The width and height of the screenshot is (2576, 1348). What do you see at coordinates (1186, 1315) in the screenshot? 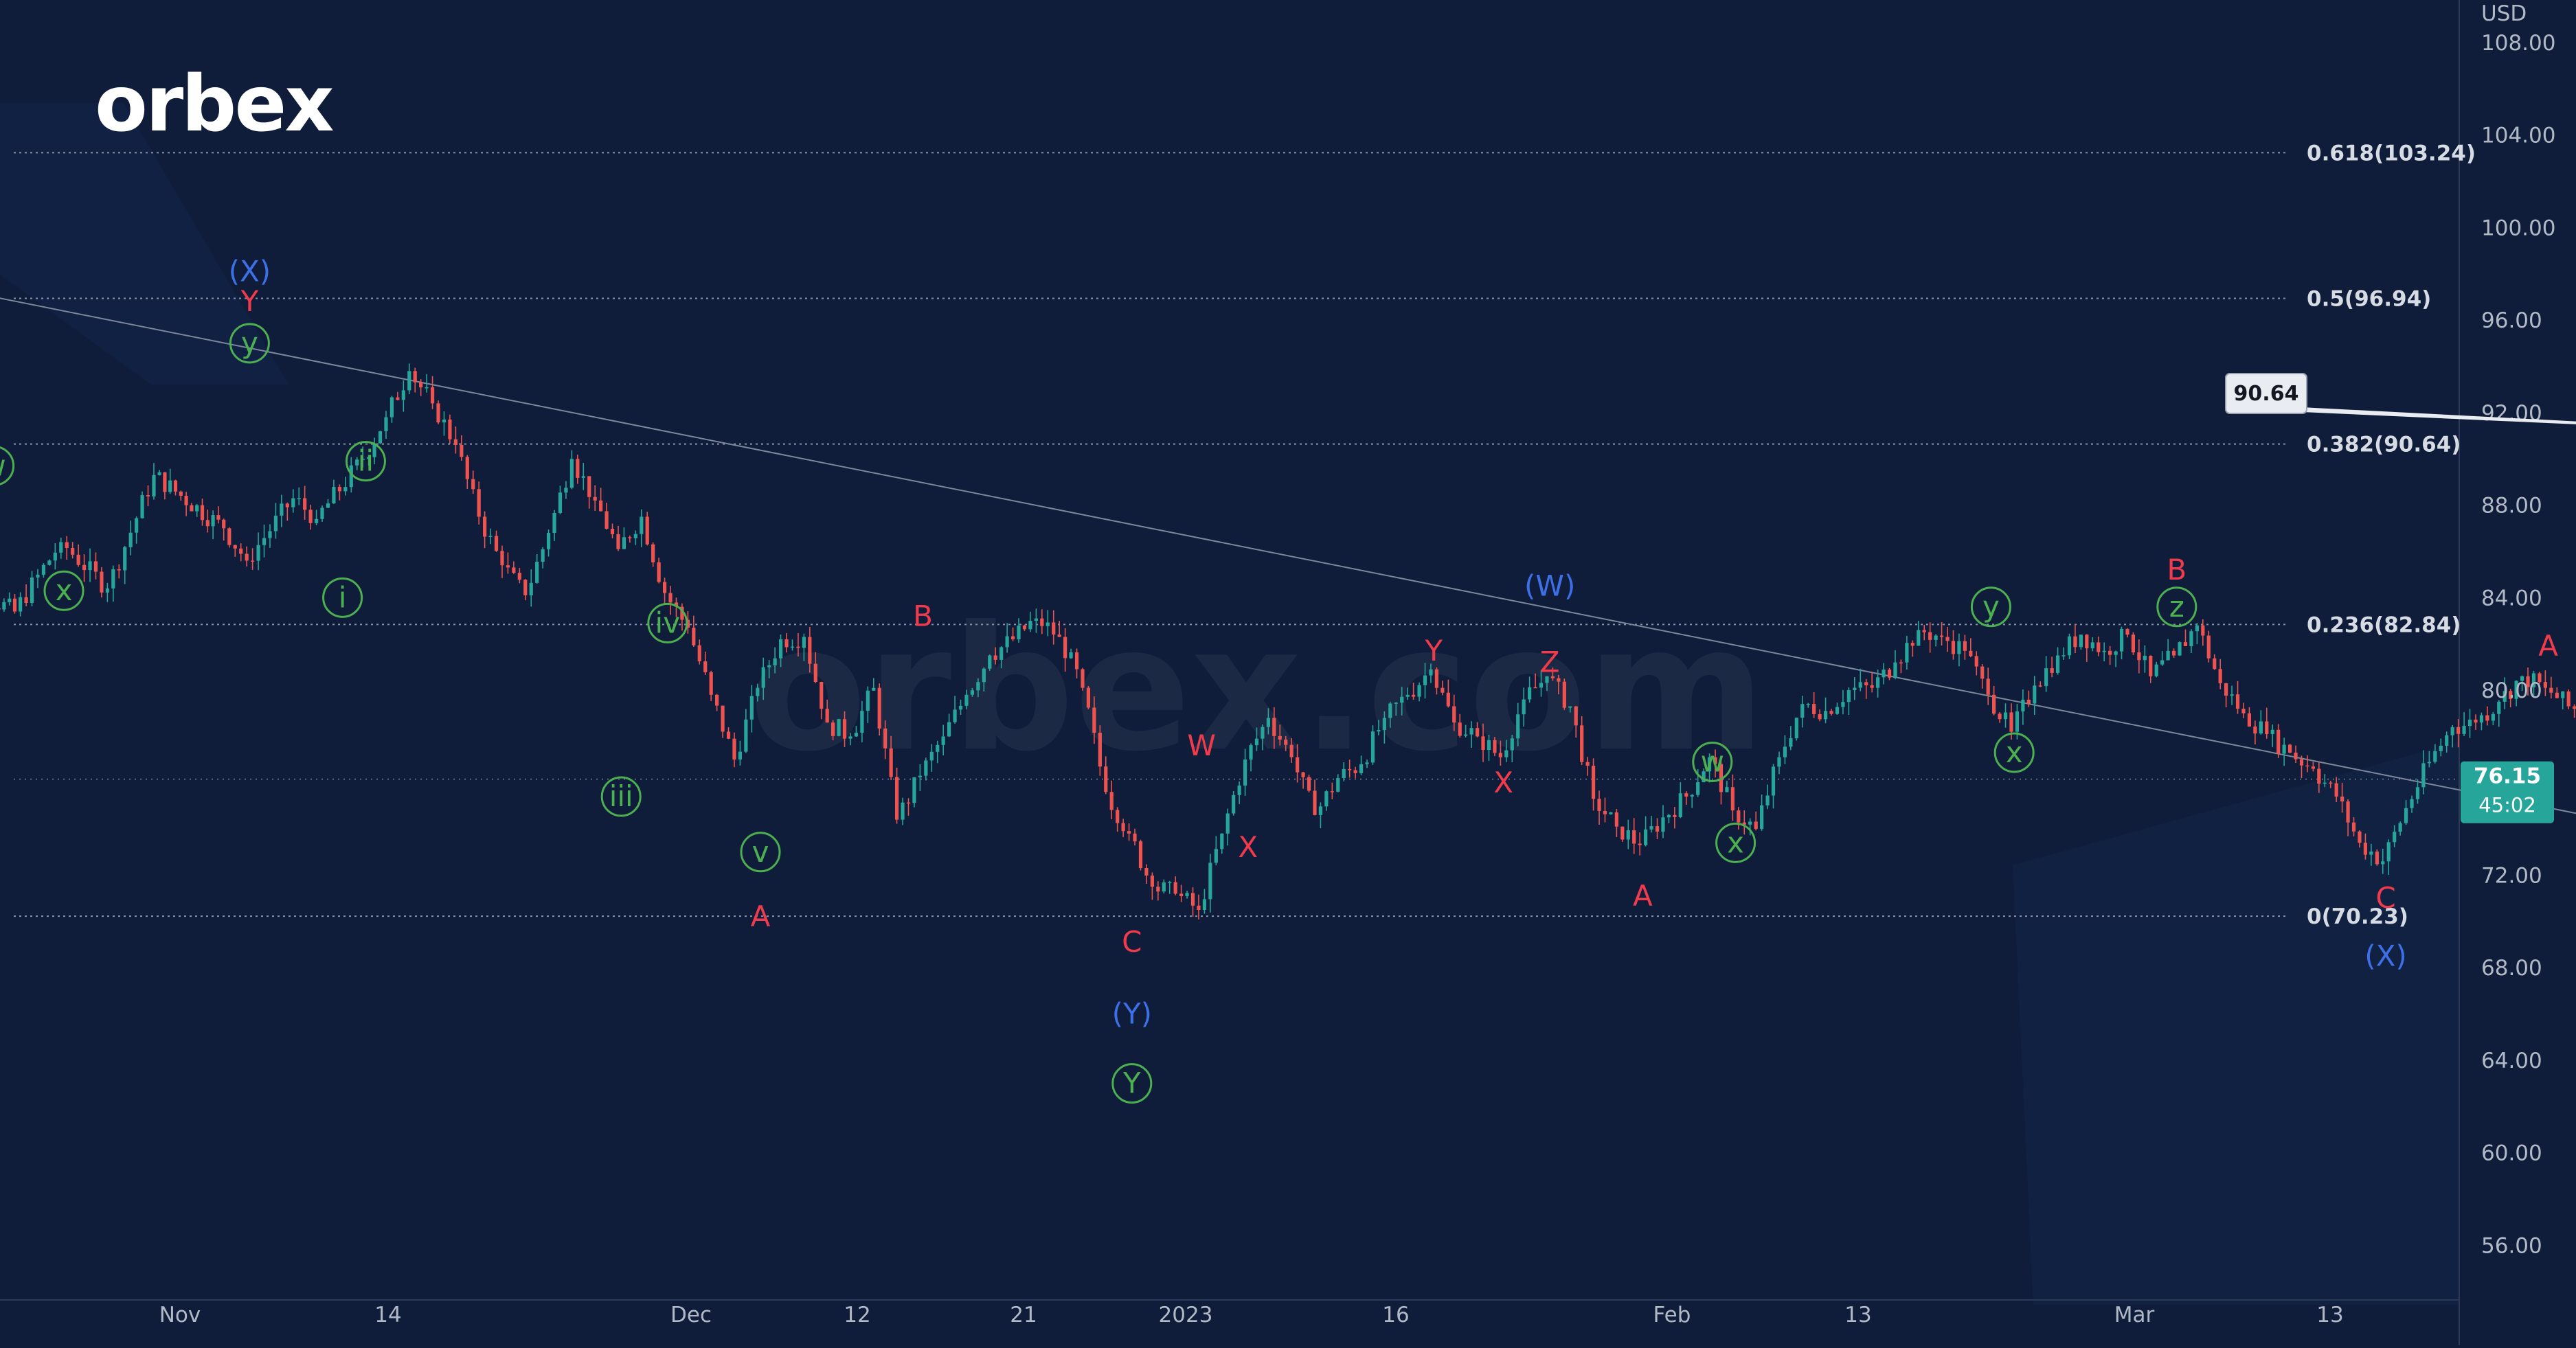
I see `time-tick-label: 2023` at bounding box center [1186, 1315].